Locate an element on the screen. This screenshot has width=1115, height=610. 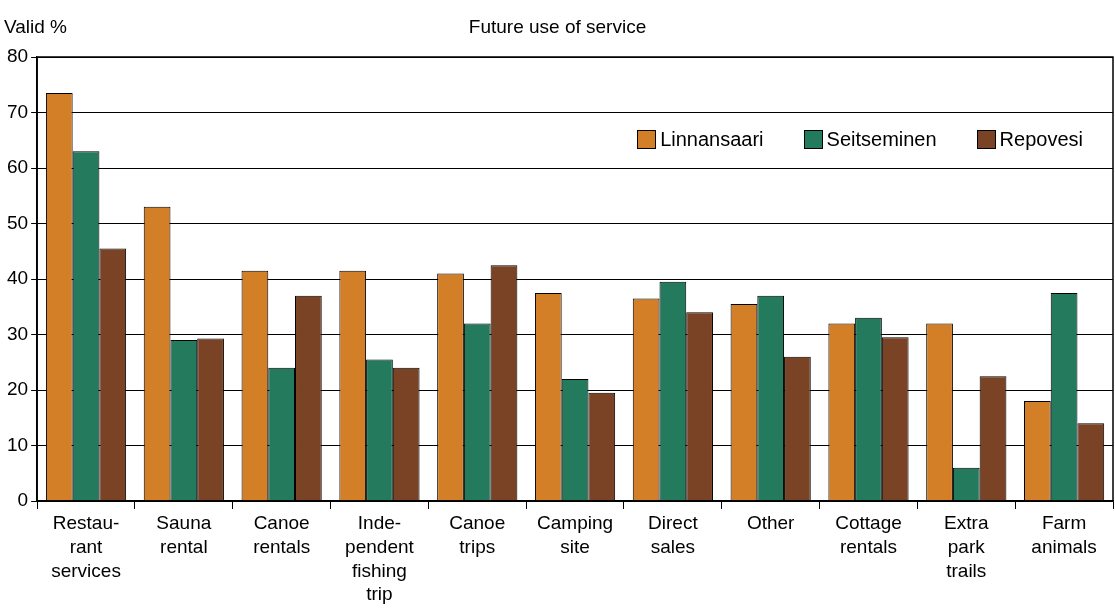
x-tick-label: Camping site is located at coordinates (575, 534).